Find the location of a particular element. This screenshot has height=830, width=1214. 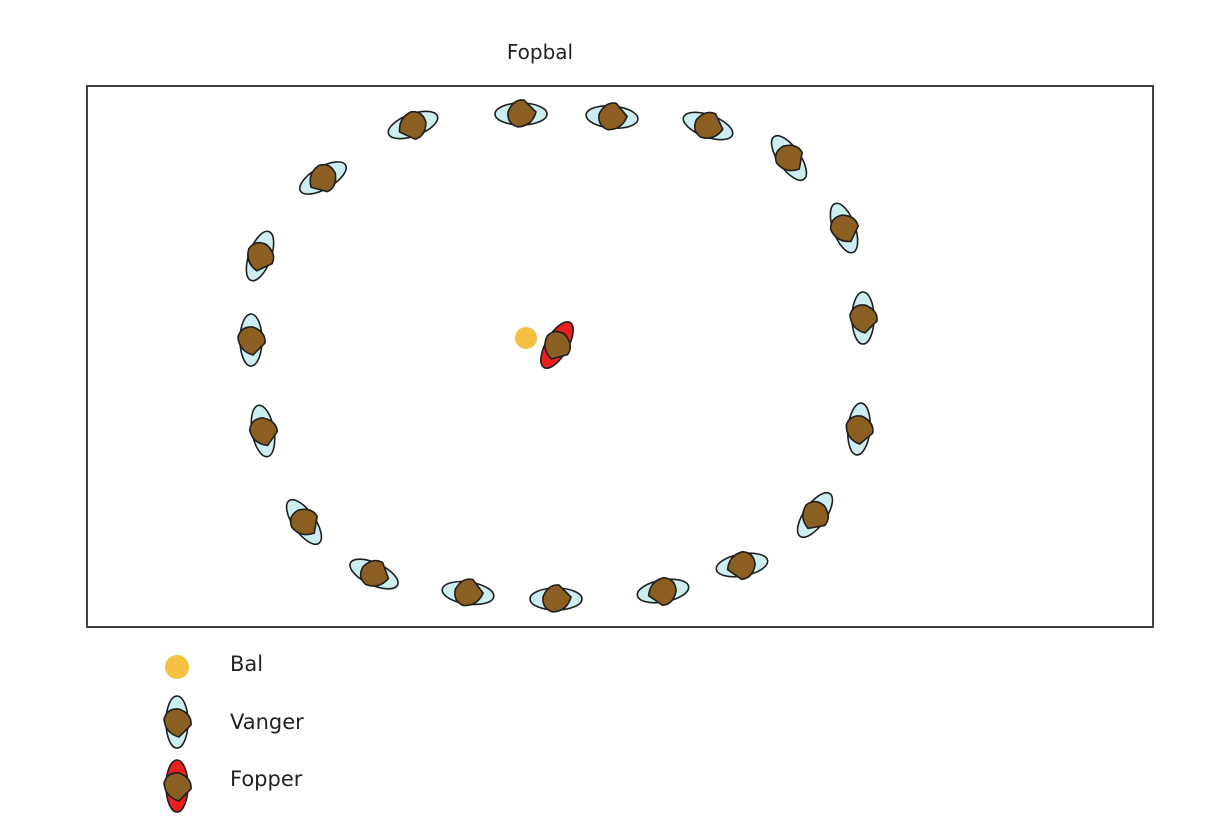

ball-icon is located at coordinates (177, 667).